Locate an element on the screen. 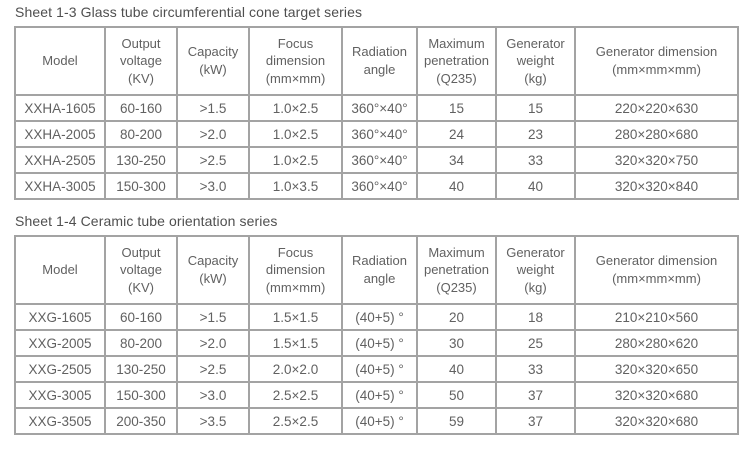  table-cell-focus-dimension: 2.0×2.0 is located at coordinates (295, 369).